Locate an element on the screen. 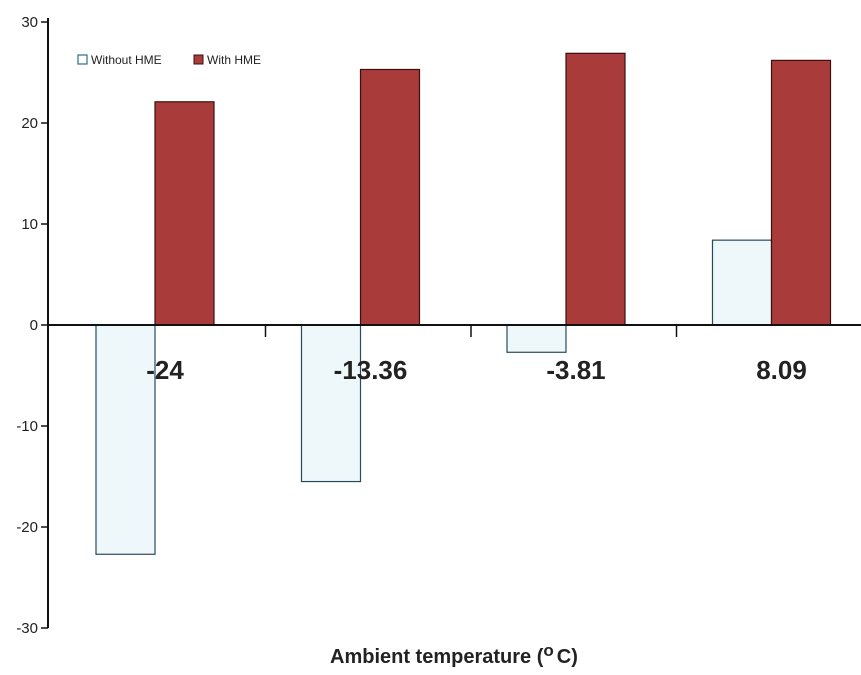  x-axis-title-degree: o is located at coordinates (548, 650).